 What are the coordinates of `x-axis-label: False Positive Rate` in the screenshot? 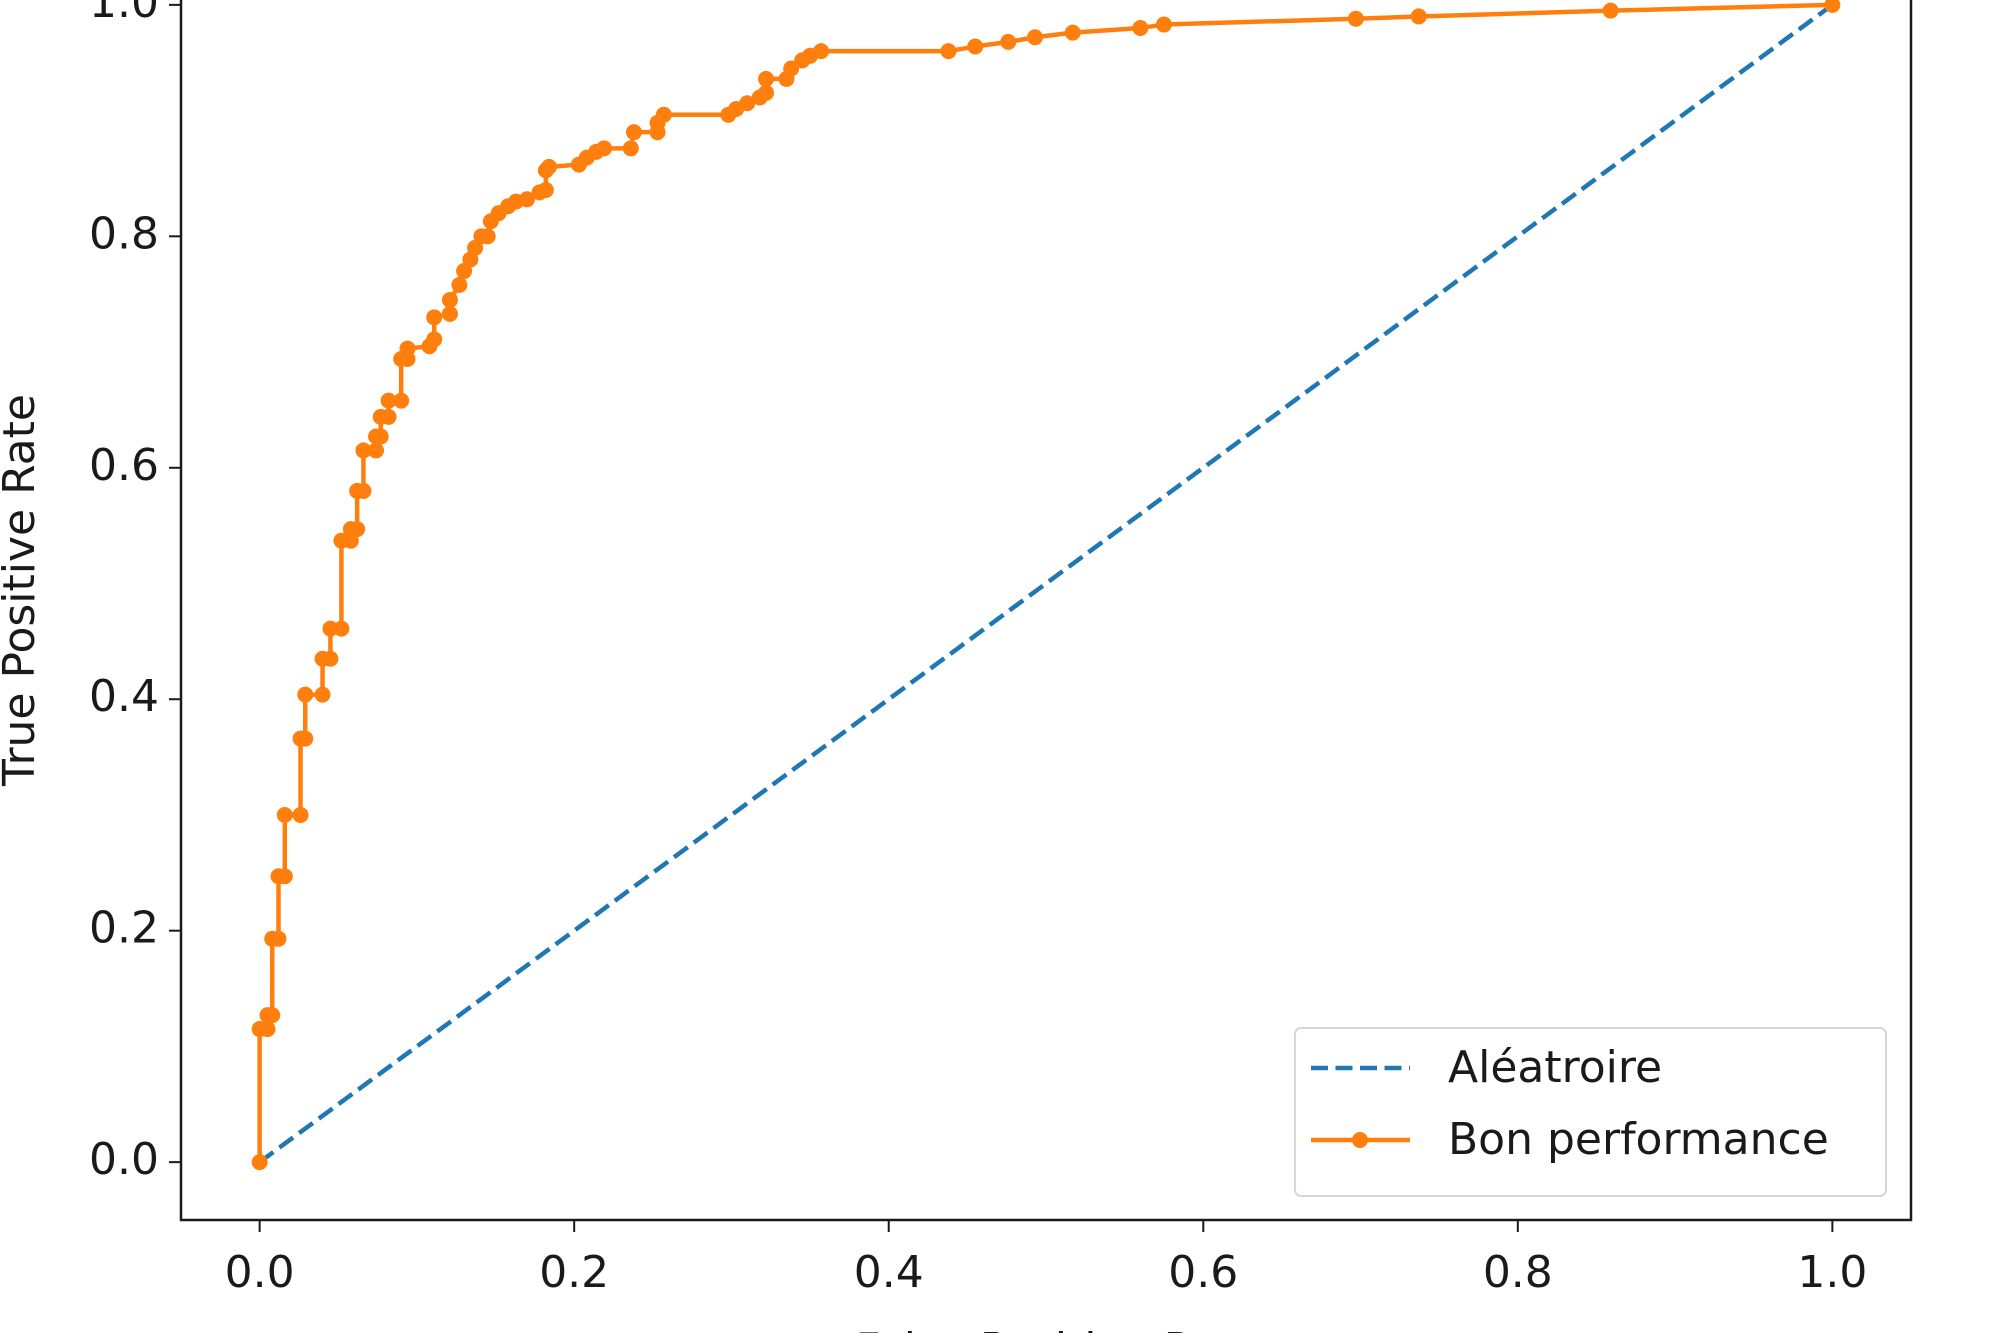 It's located at (1060, 1328).